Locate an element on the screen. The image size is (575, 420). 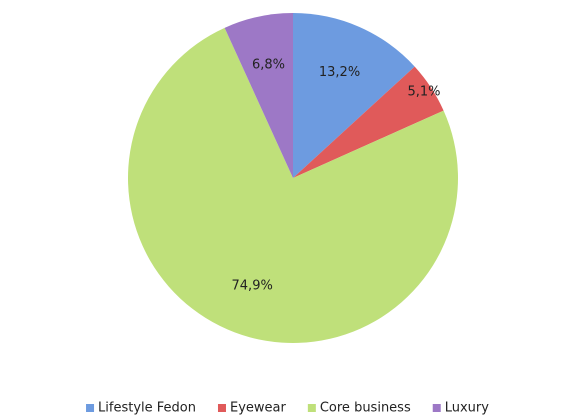
data-label: 6,8% is located at coordinates (268, 65).